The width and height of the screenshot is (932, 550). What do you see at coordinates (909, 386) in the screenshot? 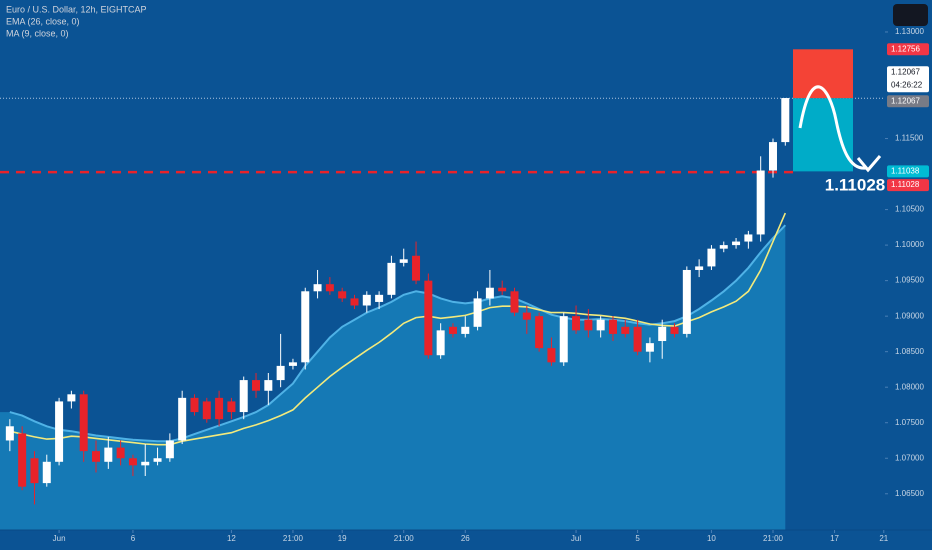
I see `y-tick-label: 1.08000` at bounding box center [909, 386].